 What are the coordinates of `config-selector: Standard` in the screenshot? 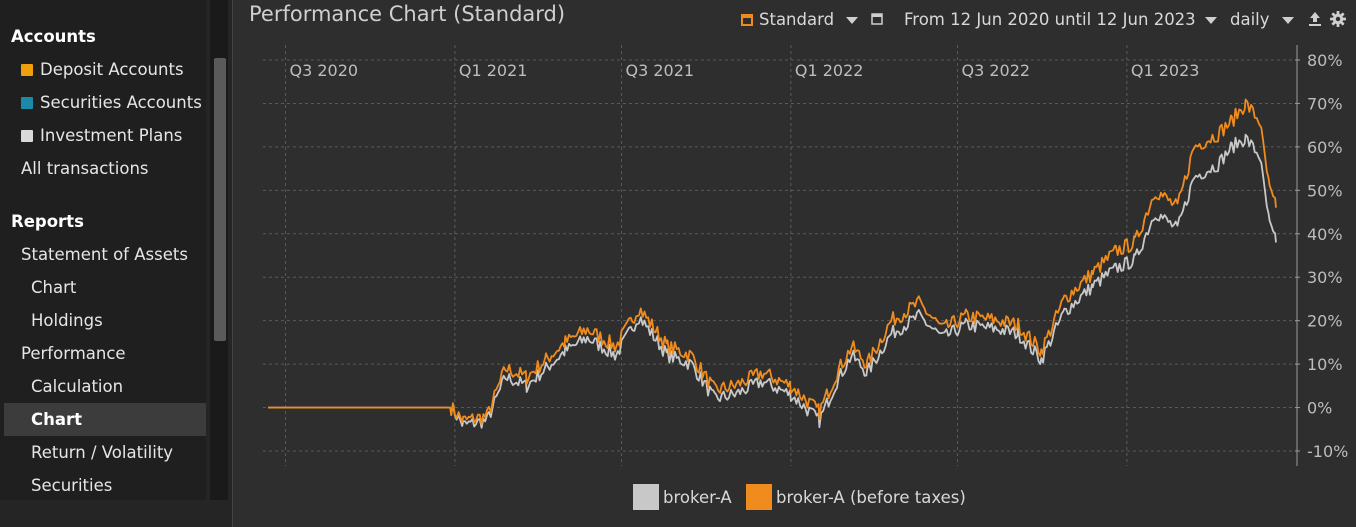 It's located at (787, 19).